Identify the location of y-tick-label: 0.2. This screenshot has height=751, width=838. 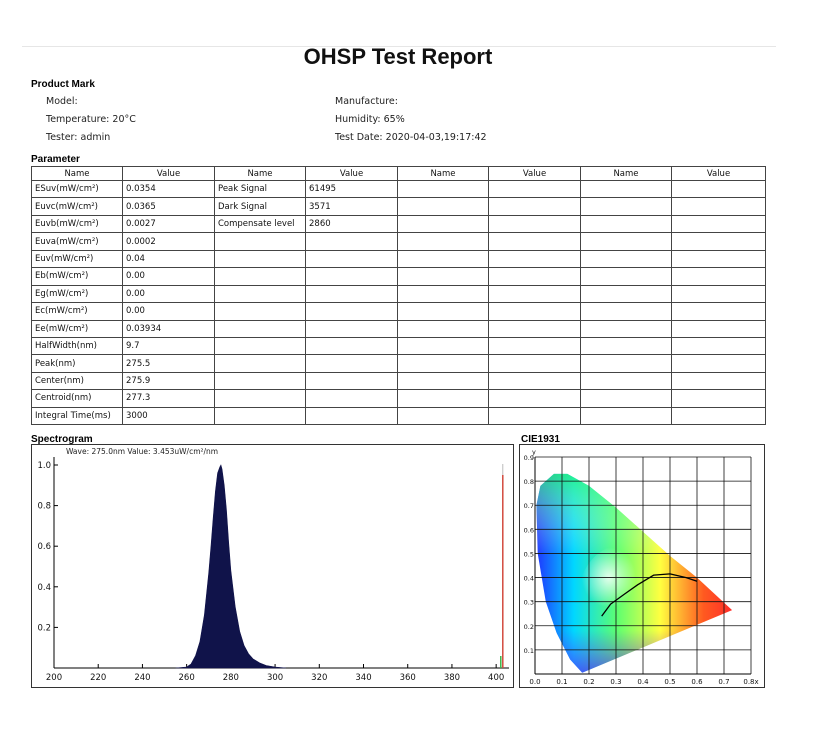
(44, 628).